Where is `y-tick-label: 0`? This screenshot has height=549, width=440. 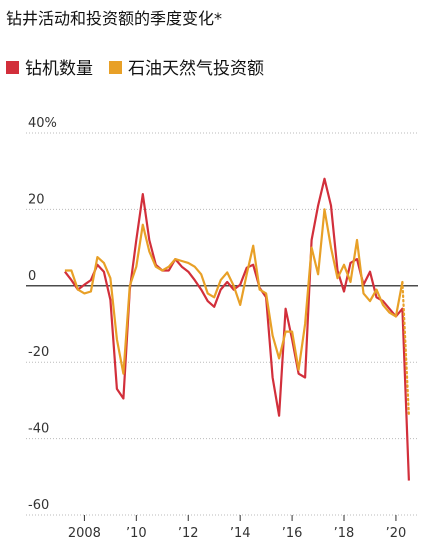
y-tick-label: 0 is located at coordinates (32, 276).